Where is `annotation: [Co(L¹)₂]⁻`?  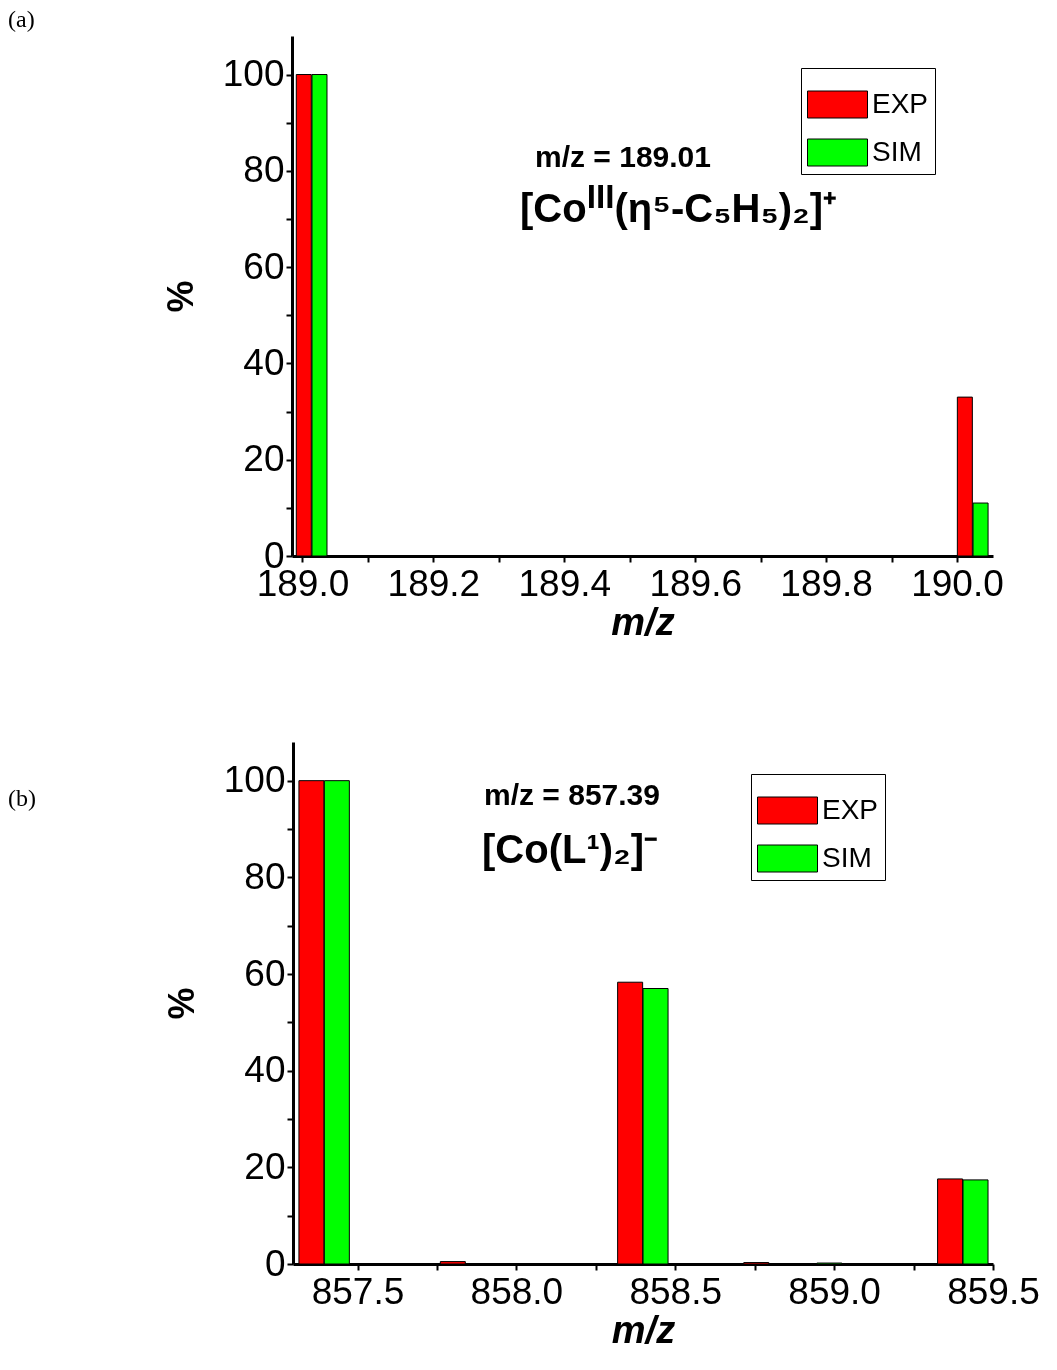
annotation: [Co(L¹)₂]⁻ is located at coordinates (570, 849).